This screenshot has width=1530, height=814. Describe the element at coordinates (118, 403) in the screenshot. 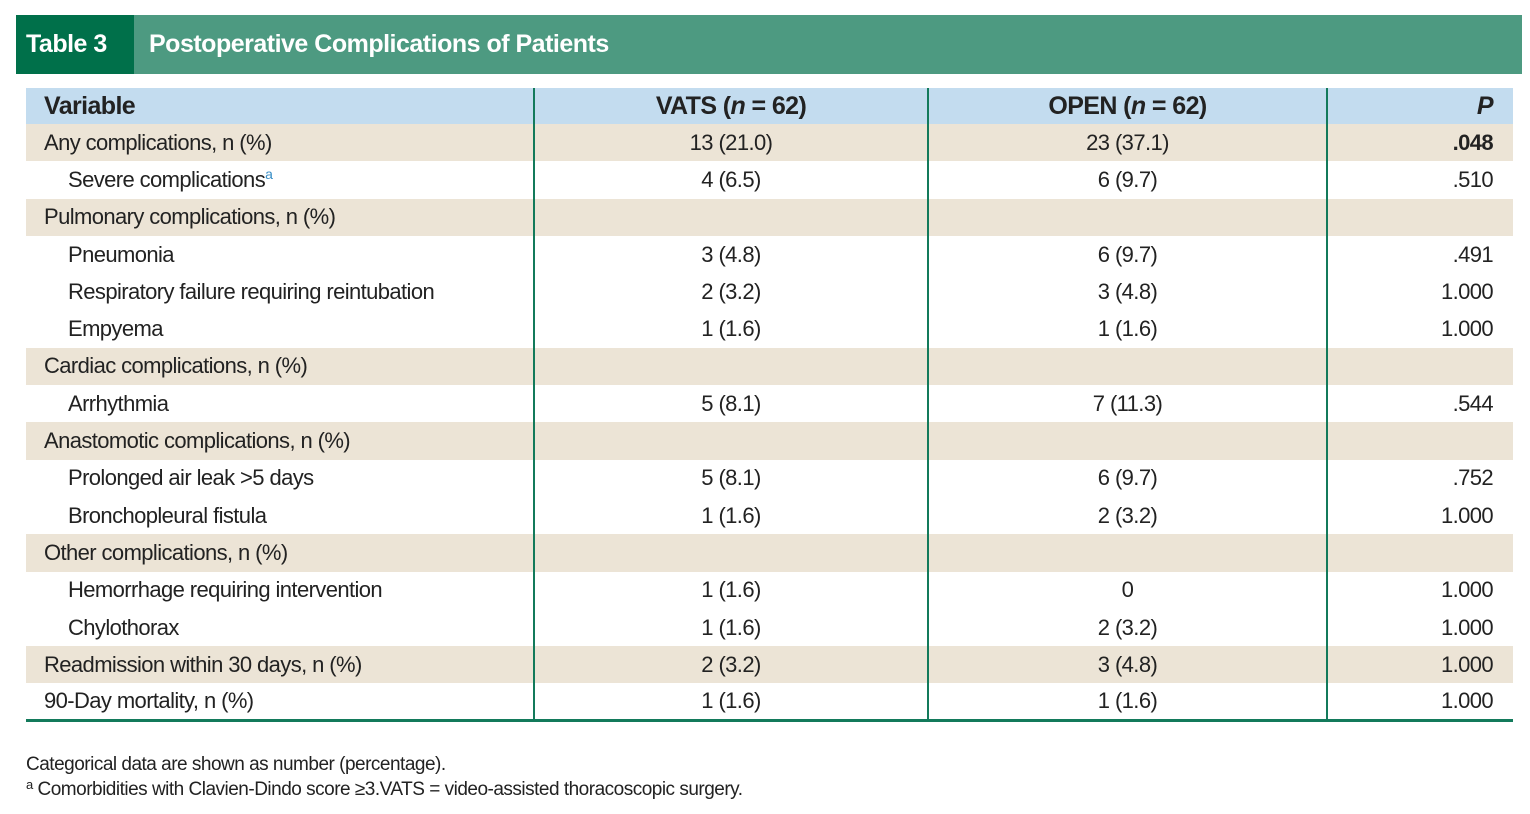

I see `row-label: Arrhythmia` at that location.